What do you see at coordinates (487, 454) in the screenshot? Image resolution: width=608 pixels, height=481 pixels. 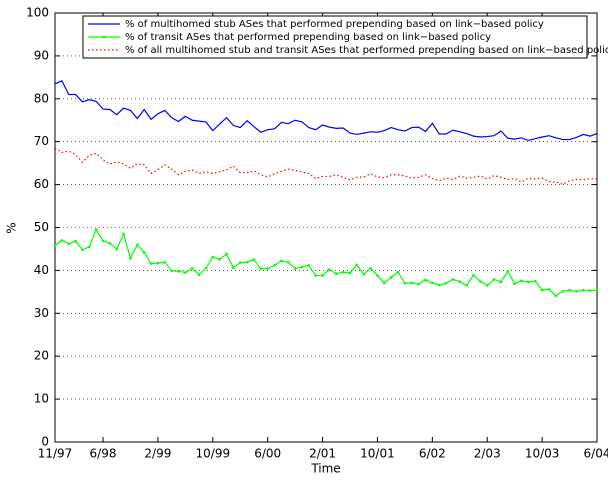 I see `x-tick-label: 2/03` at bounding box center [487, 454].